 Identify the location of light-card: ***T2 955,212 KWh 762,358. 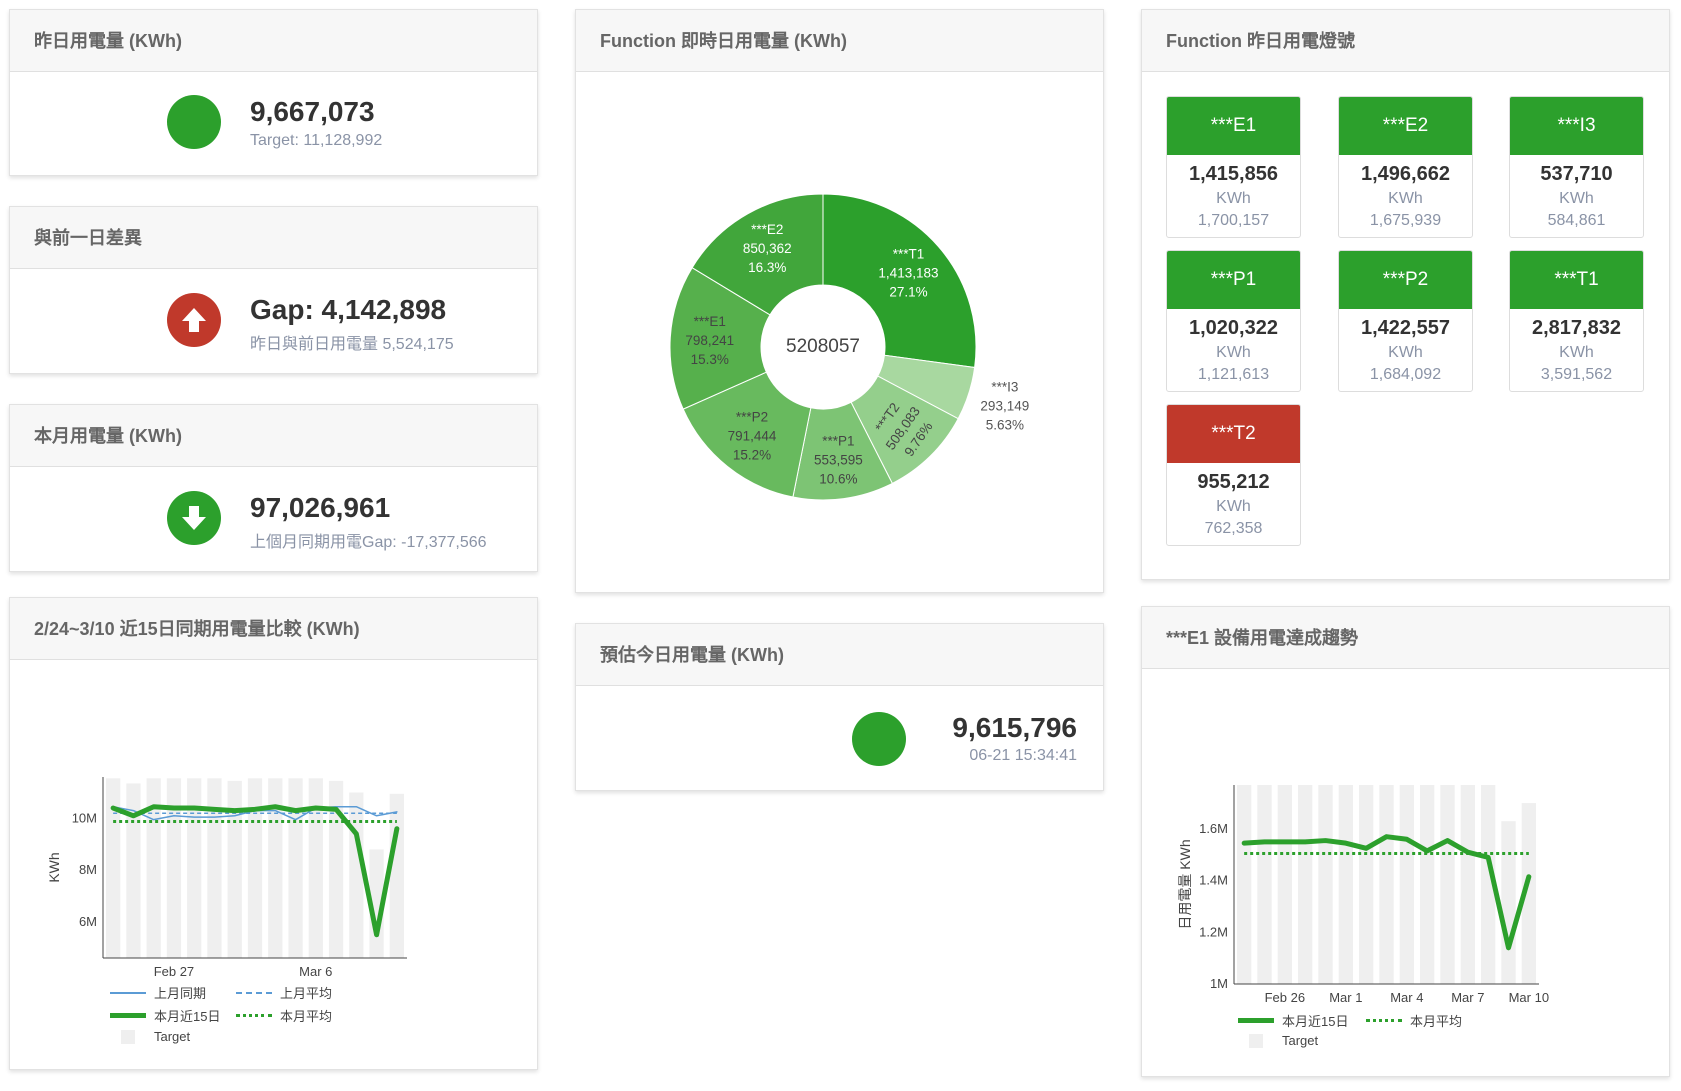
(1233, 475).